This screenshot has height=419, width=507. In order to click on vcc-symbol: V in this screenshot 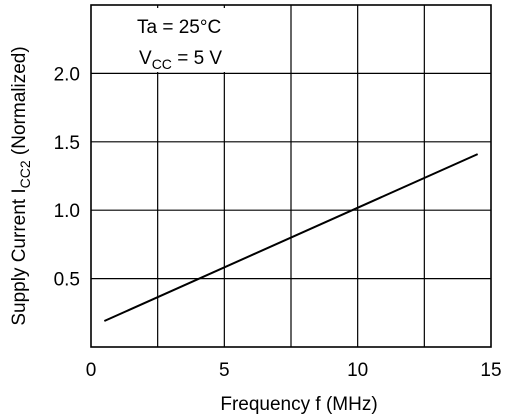, I will do `click(145, 58)`.